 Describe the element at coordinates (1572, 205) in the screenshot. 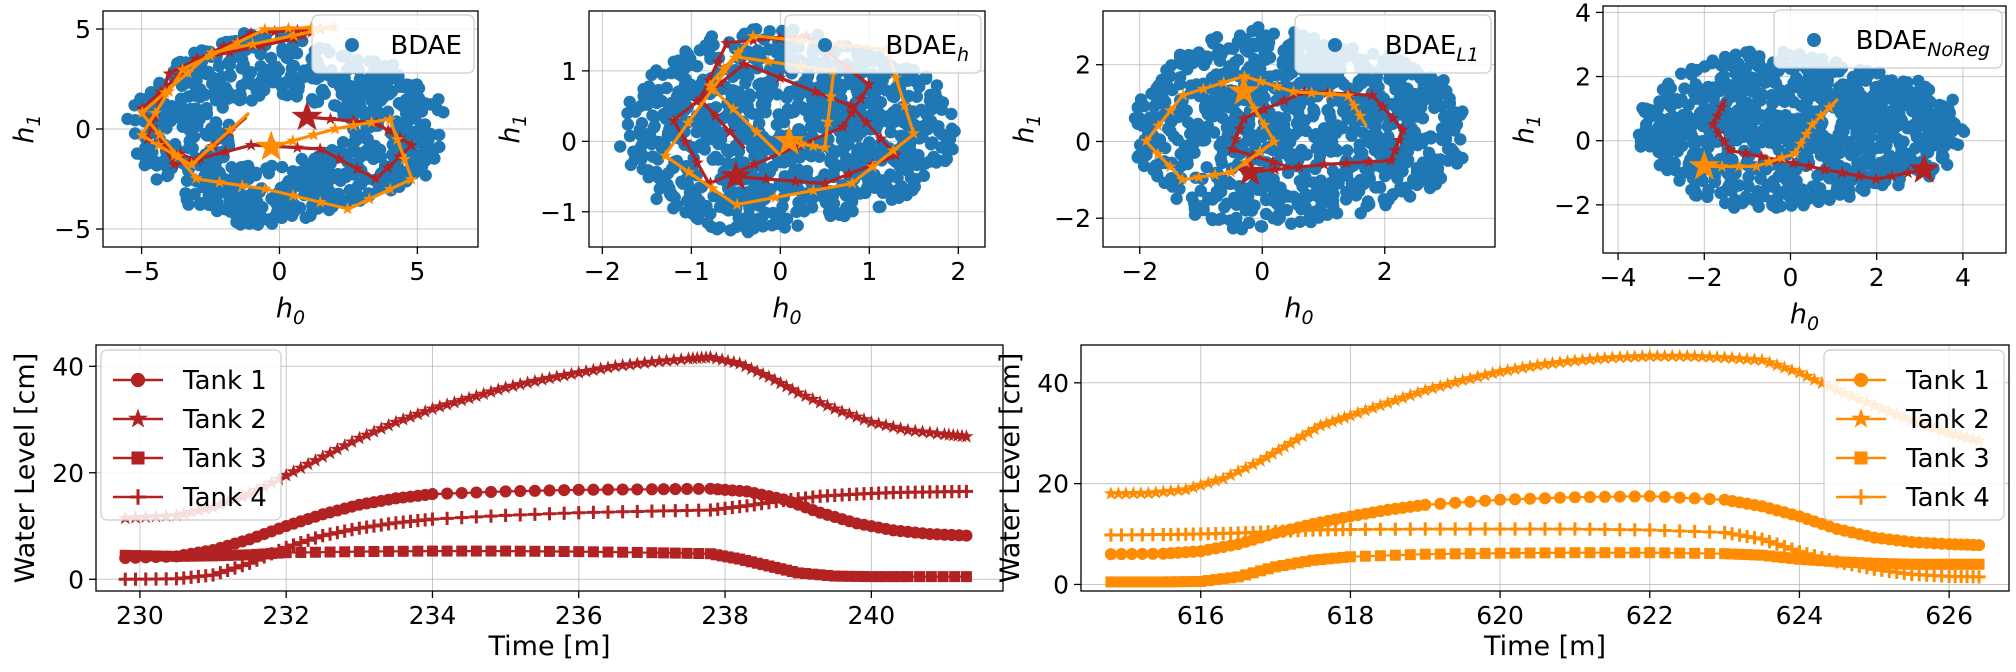

I see `y-tick-label-0: −2` at that location.